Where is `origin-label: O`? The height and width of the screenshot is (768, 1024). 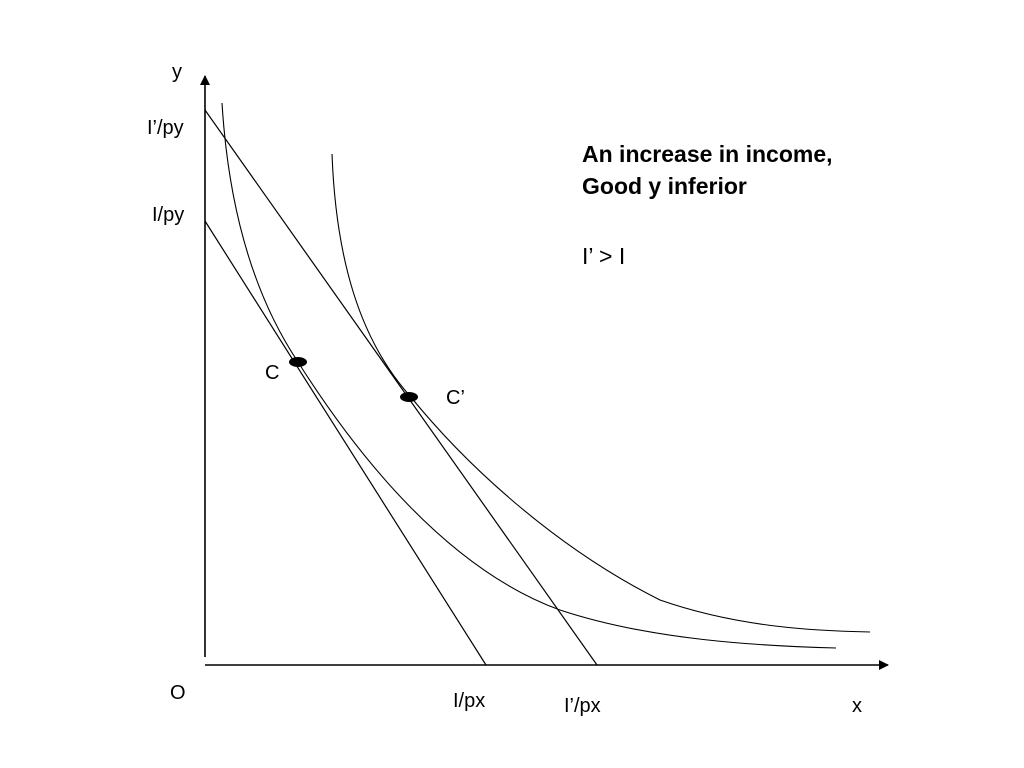 origin-label: O is located at coordinates (178, 693).